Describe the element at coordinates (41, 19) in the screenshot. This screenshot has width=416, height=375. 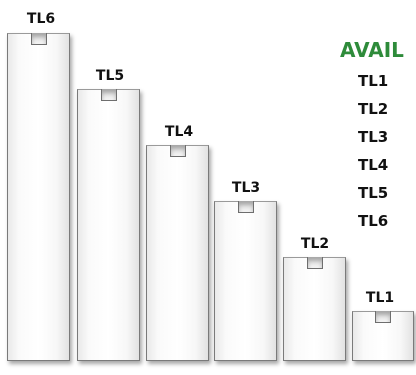
I see `block-label-tl6: TL6` at that location.